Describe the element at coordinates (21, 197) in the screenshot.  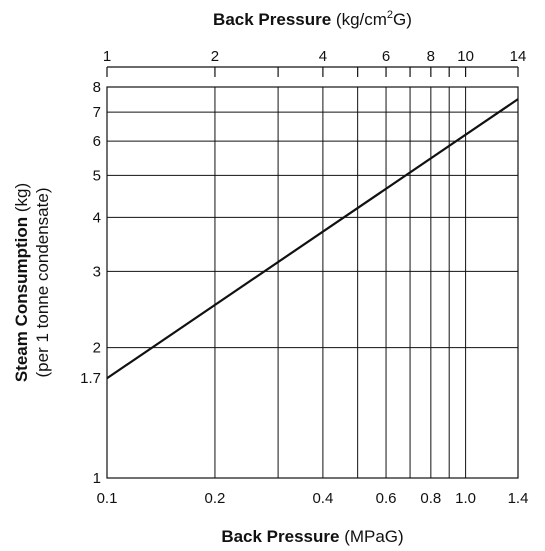
I see `y-axis-title-unit: (kg)` at that location.